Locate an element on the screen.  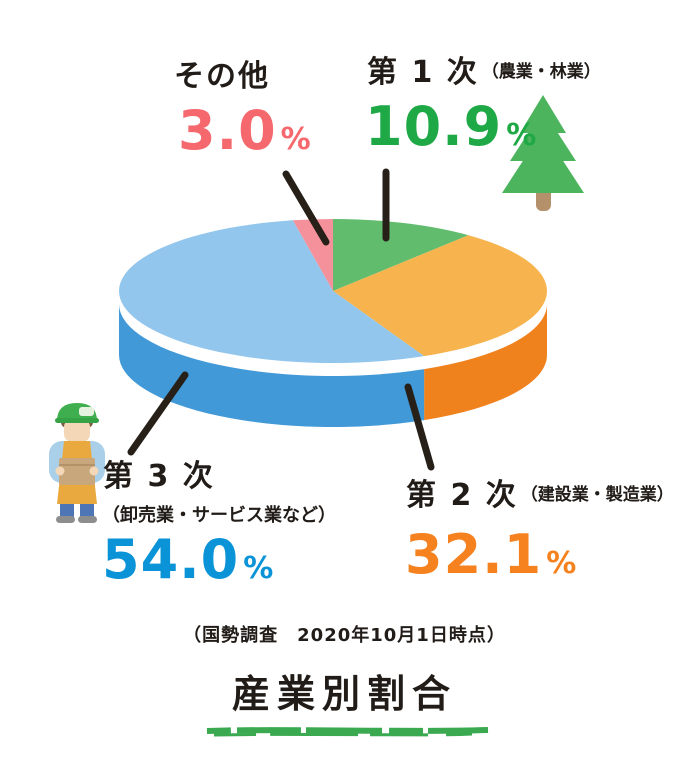
label-tertiary-text: 第 3 次 is located at coordinates (159, 476).